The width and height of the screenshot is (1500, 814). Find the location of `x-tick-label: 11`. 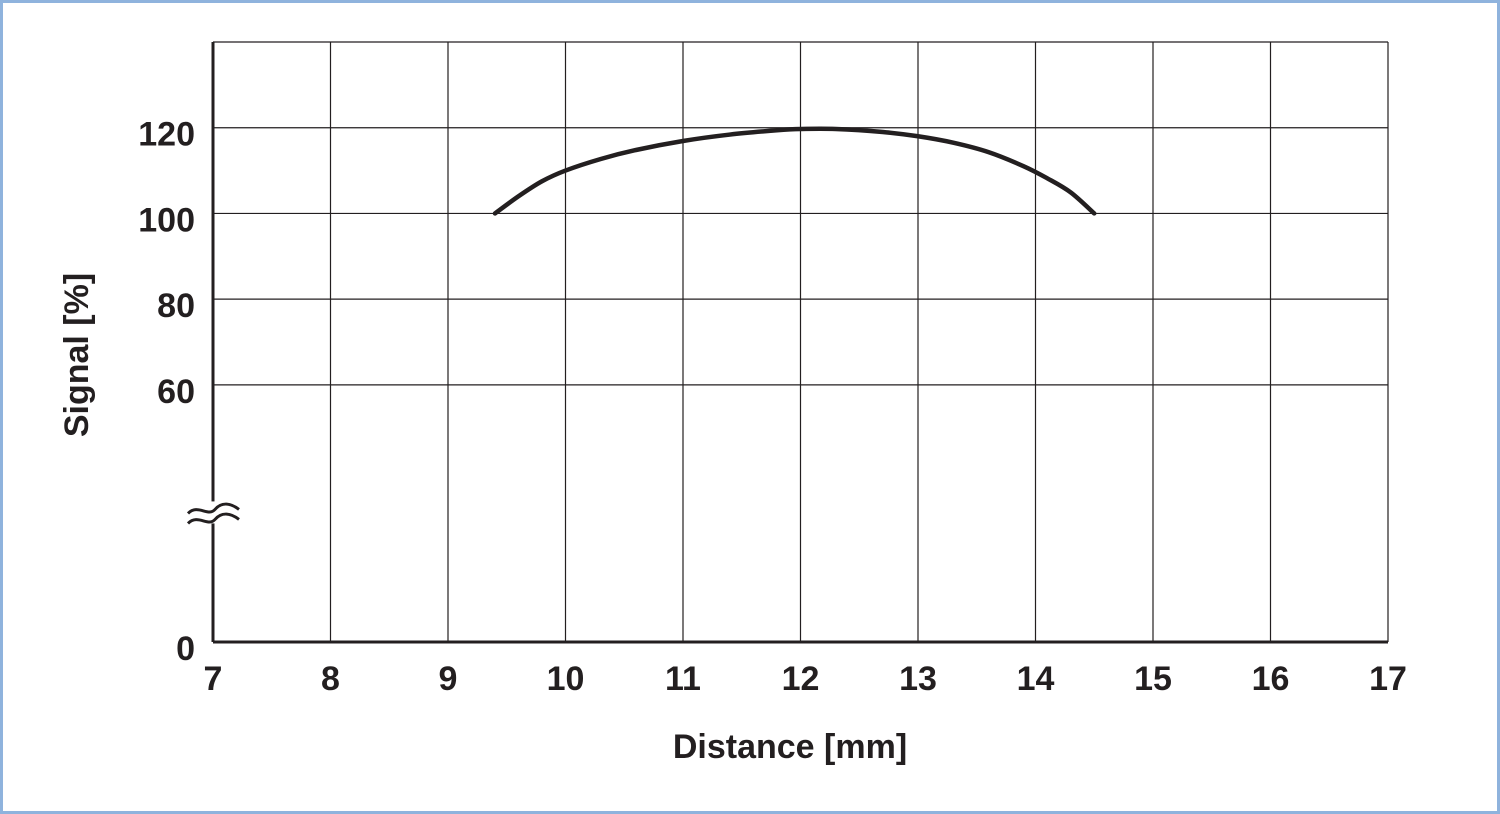

x-tick-label: 11 is located at coordinates (683, 679).